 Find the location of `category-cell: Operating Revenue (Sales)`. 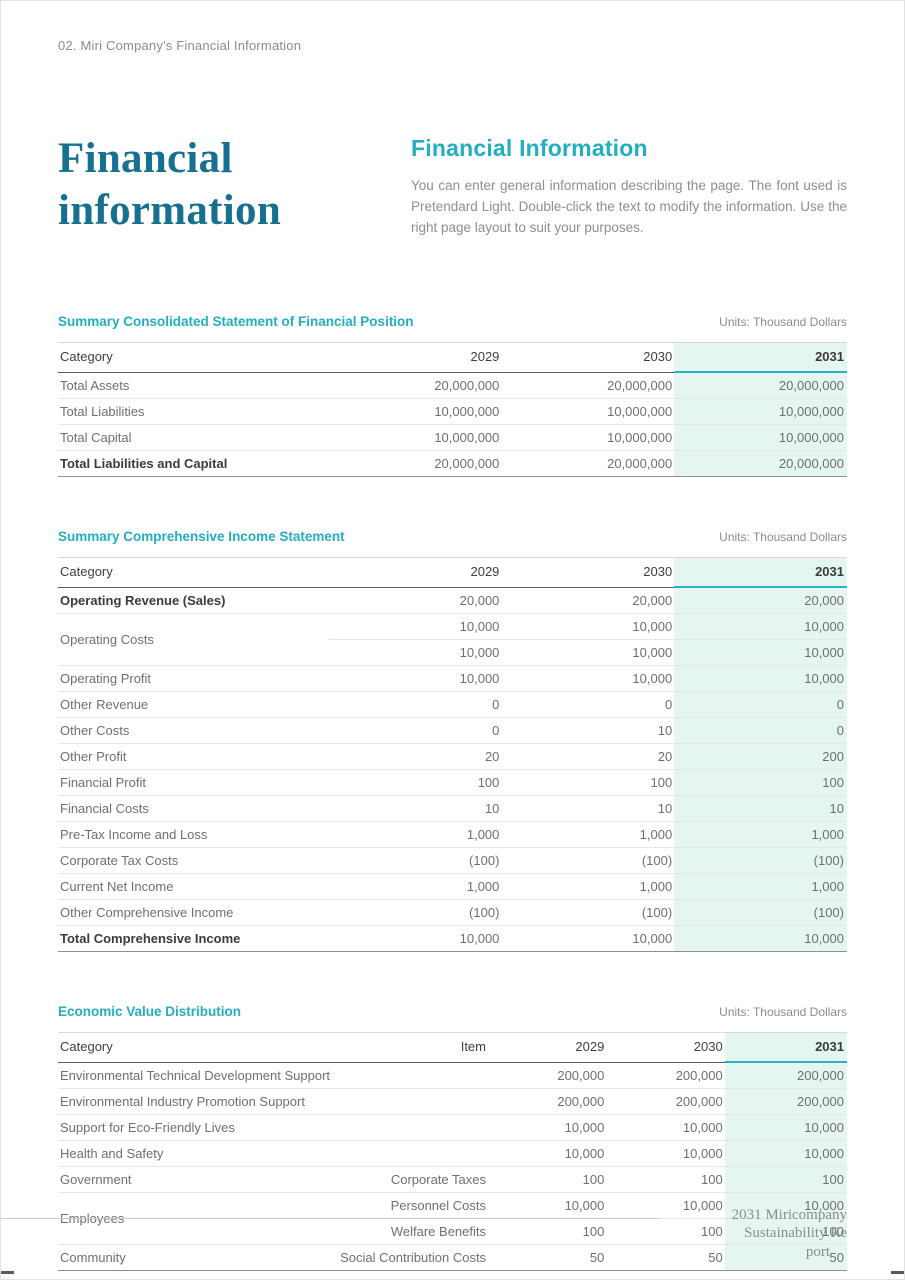

category-cell: Operating Revenue (Sales) is located at coordinates (193, 601).